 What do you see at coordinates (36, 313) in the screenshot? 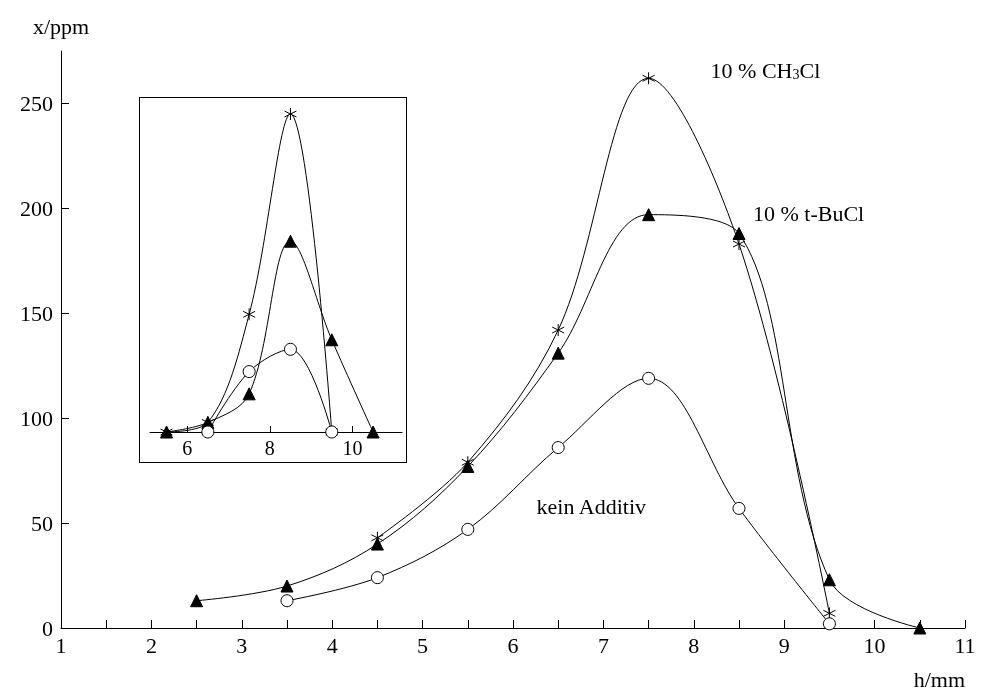
I see `y-tick-label: 150` at bounding box center [36, 313].